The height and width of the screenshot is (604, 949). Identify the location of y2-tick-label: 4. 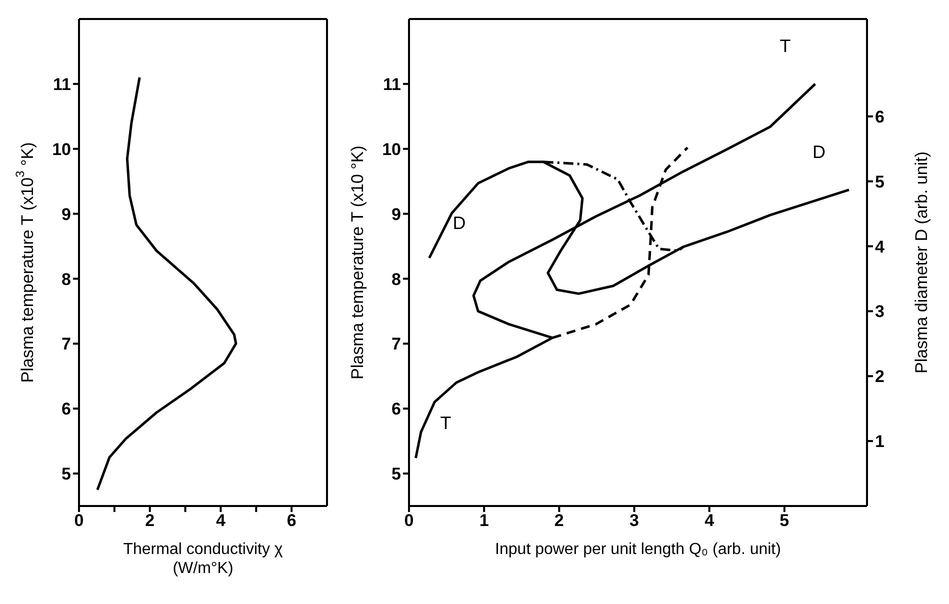
(880, 246).